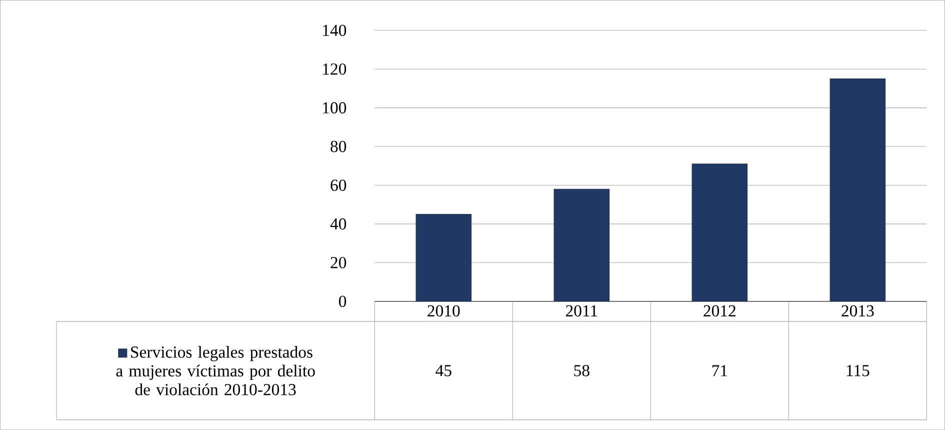 The image size is (945, 430). Describe the element at coordinates (334, 30) in the screenshot. I see `y-tick-label: 140` at that location.